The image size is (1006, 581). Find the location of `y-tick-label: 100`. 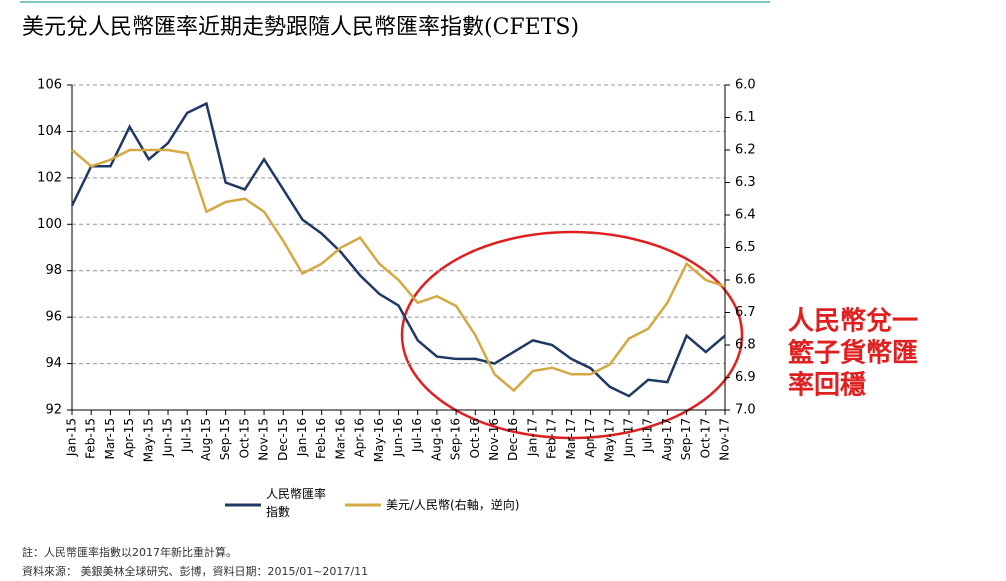

y-tick-label: 100 is located at coordinates (49, 224).